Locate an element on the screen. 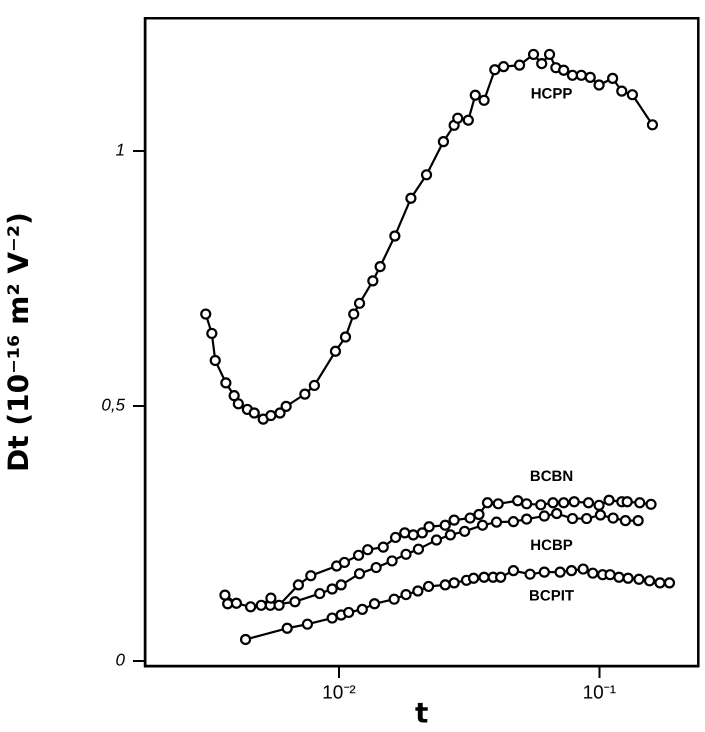 This screenshot has width=705, height=732. y-tick-label: 1 is located at coordinates (120, 150).